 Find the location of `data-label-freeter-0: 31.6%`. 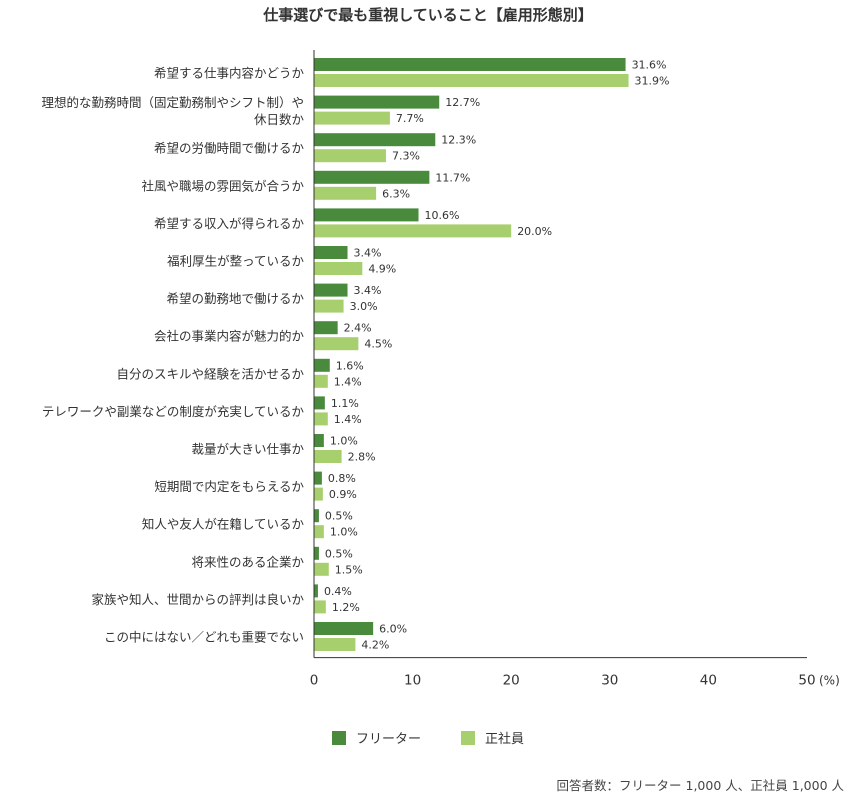

data-label-freeter-0: 31.6% is located at coordinates (649, 65).